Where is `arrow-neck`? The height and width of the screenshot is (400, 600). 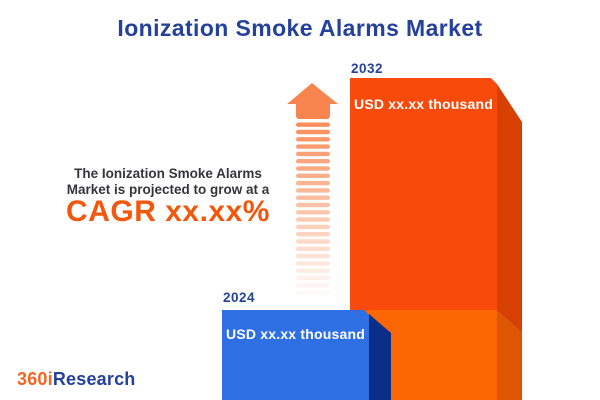 arrow-neck is located at coordinates (313, 109).